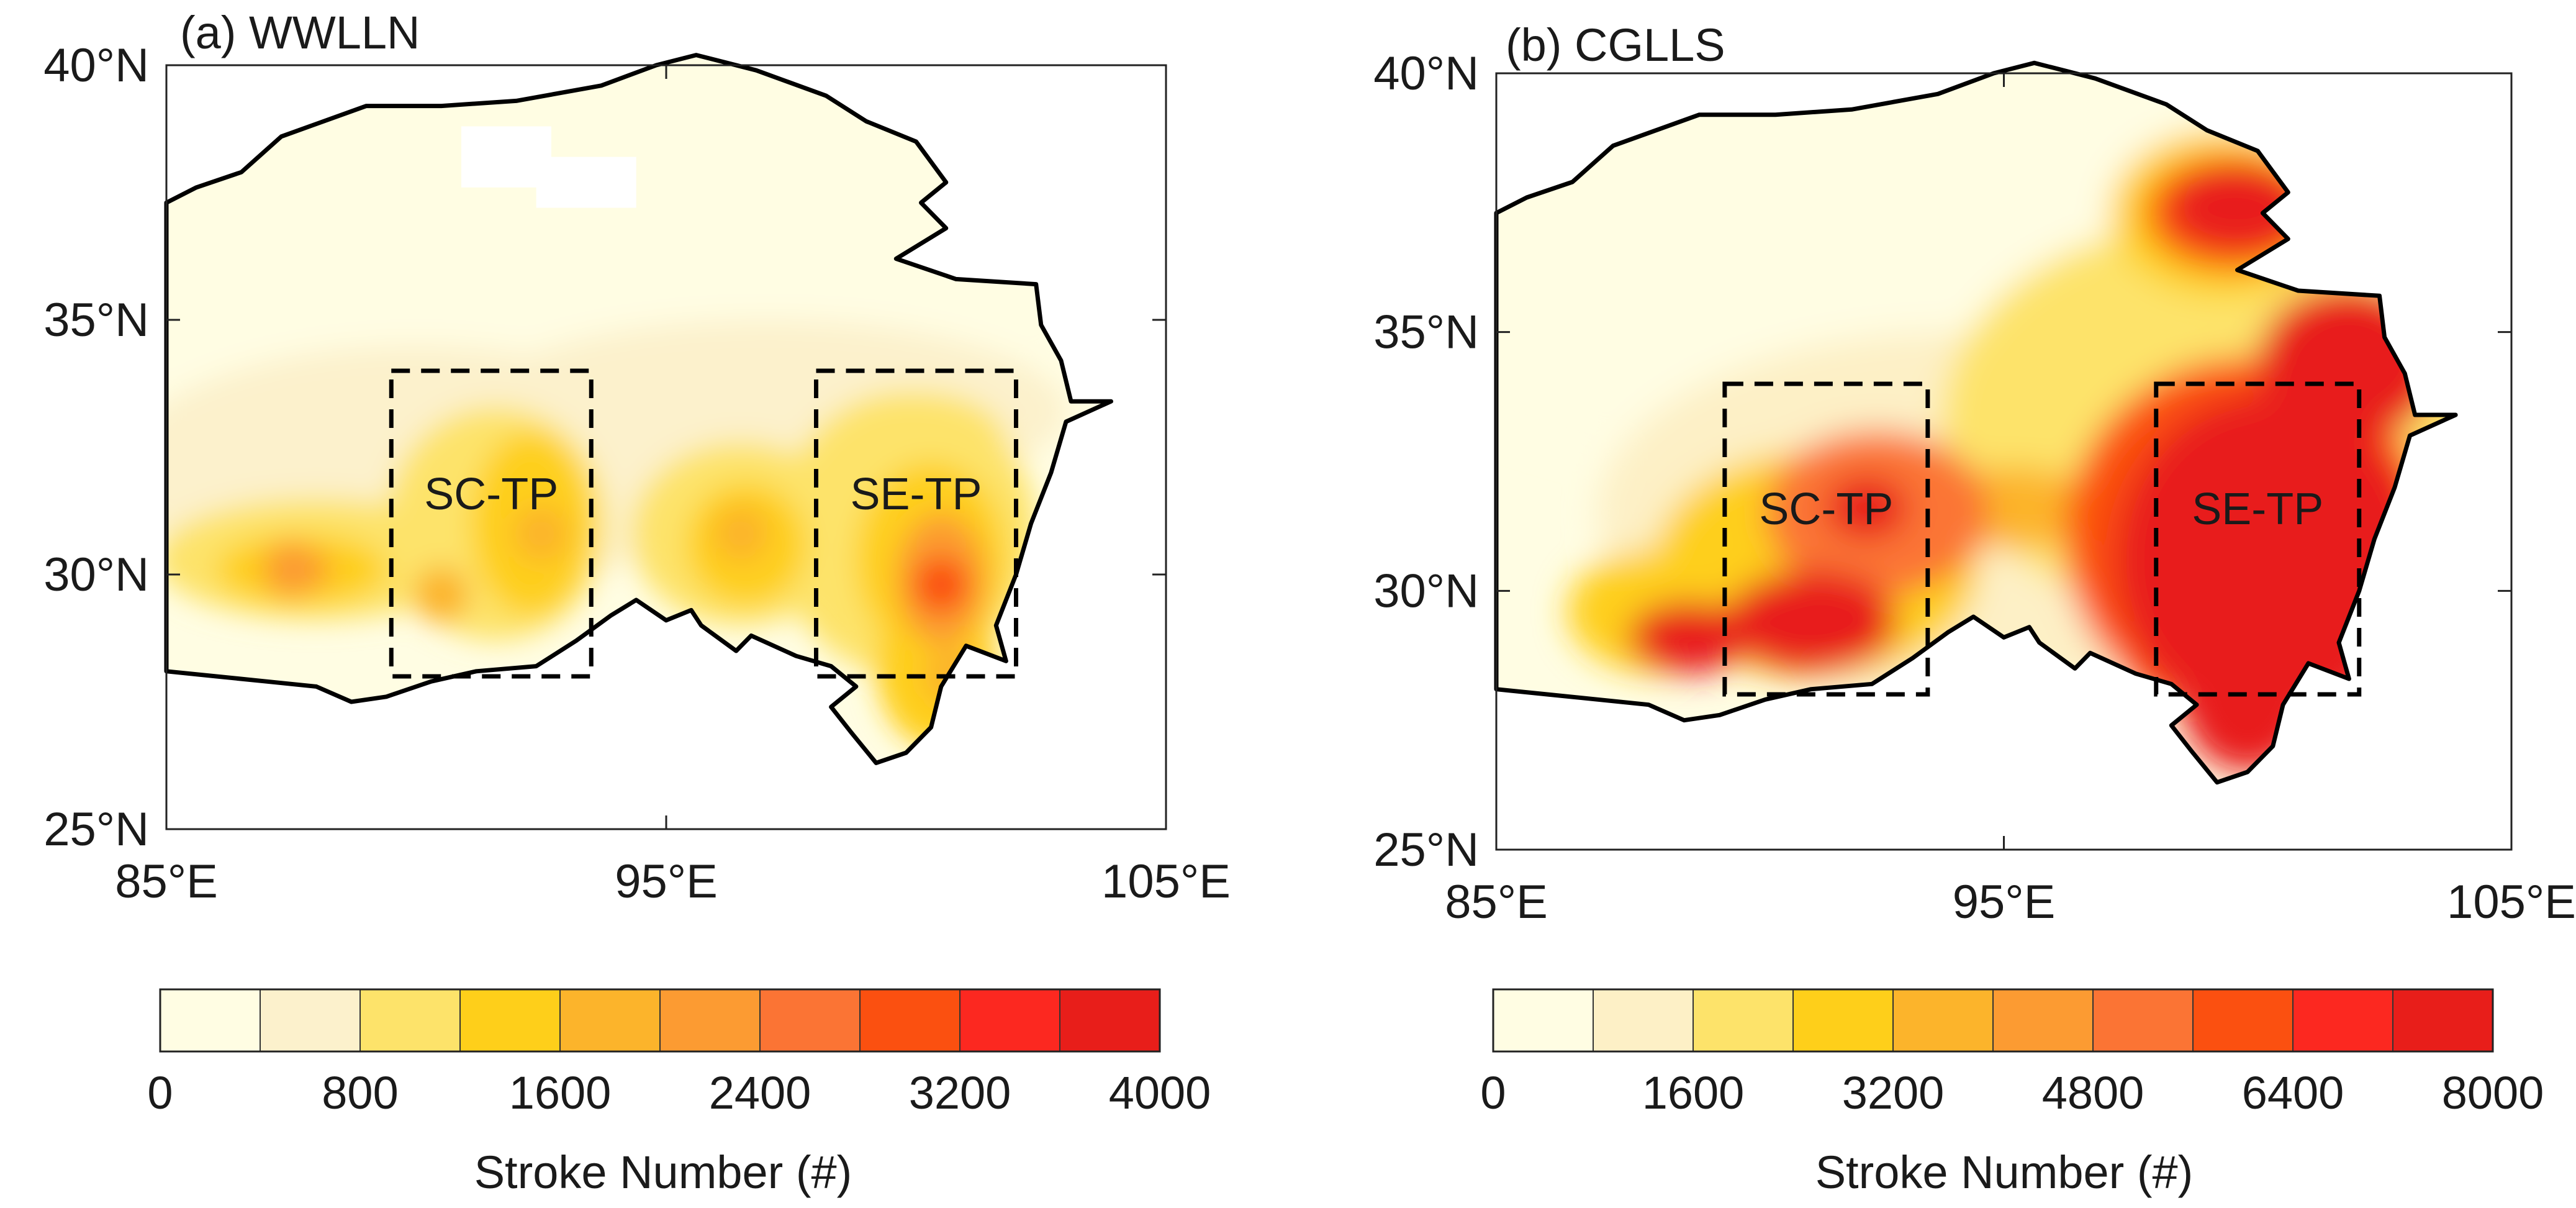  I want to click on regions-b: SC-TP SE-TP, so click(2042, 539).